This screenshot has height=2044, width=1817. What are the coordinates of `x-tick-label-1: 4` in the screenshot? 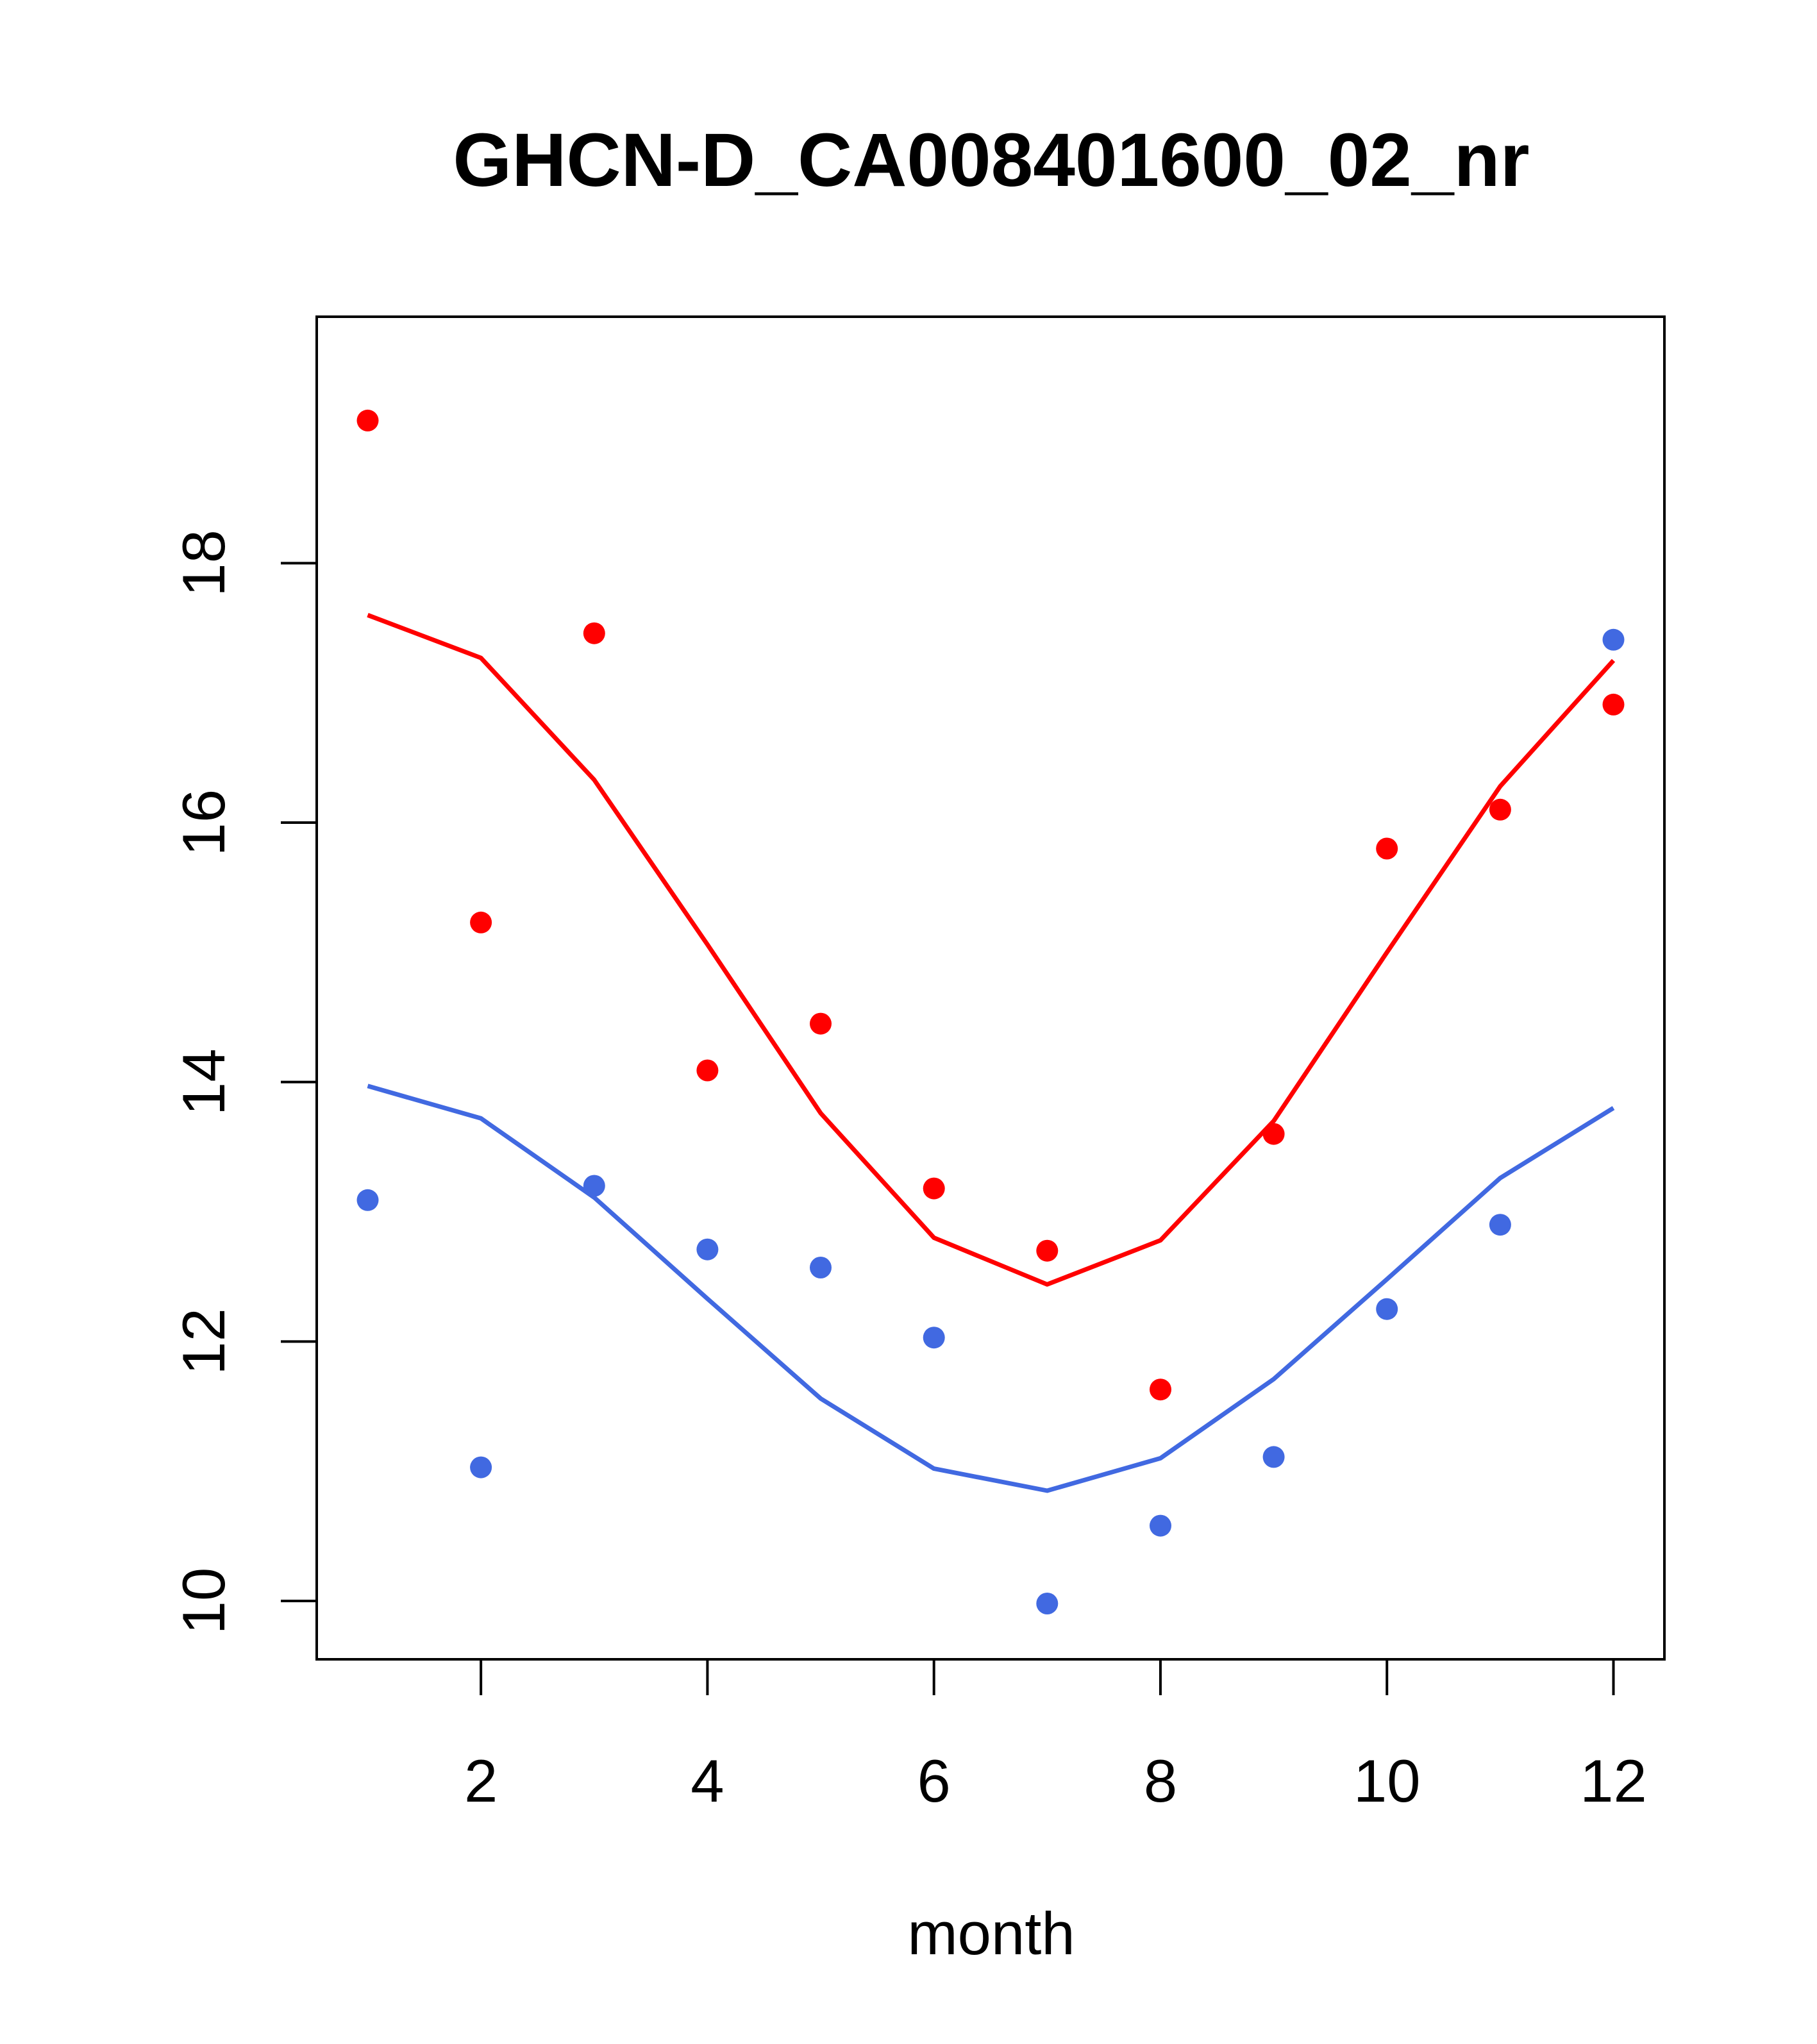 It's located at (707, 1780).